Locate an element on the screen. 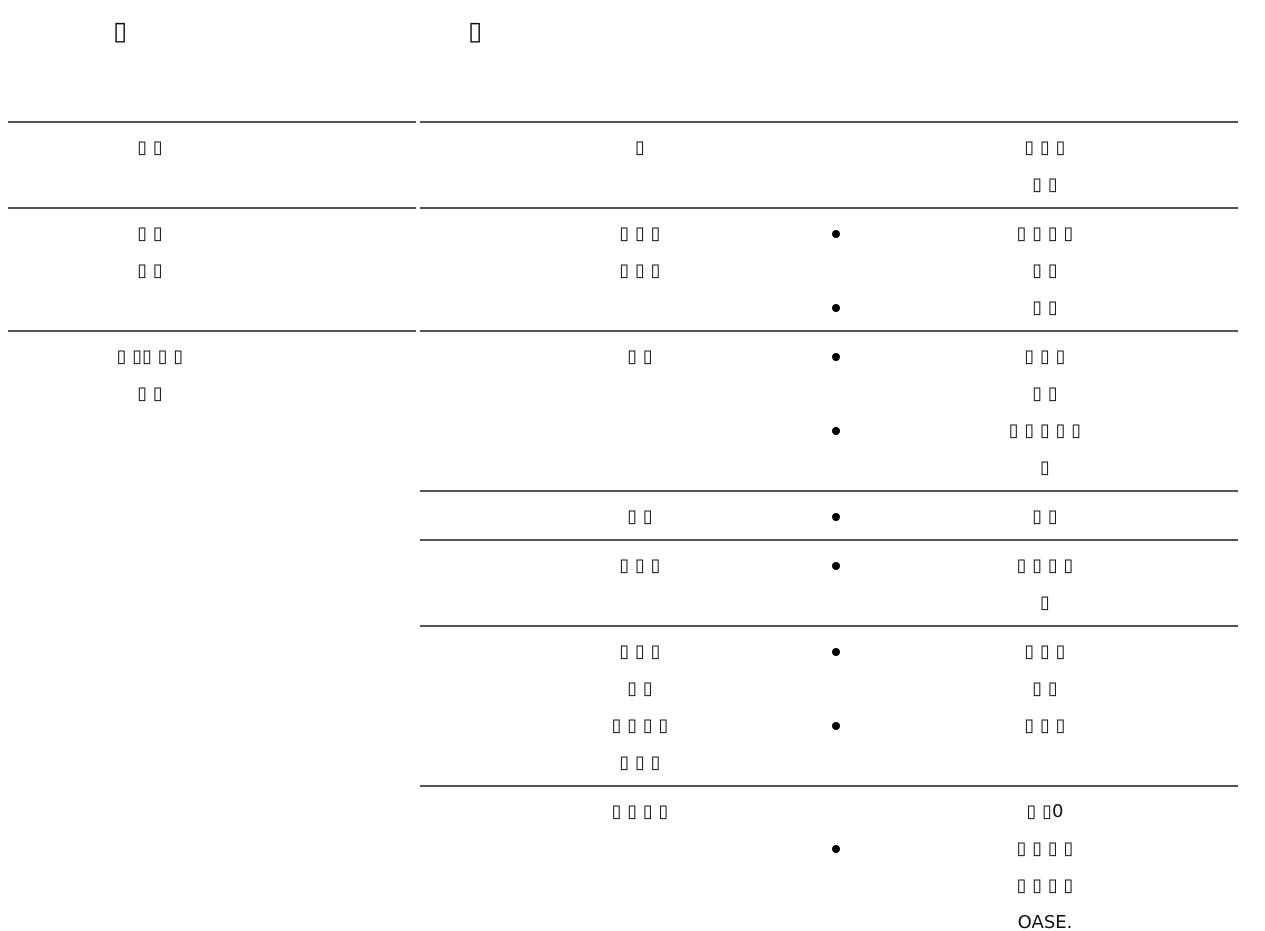  cell-text: ▯ is located at coordinates (640, 147).